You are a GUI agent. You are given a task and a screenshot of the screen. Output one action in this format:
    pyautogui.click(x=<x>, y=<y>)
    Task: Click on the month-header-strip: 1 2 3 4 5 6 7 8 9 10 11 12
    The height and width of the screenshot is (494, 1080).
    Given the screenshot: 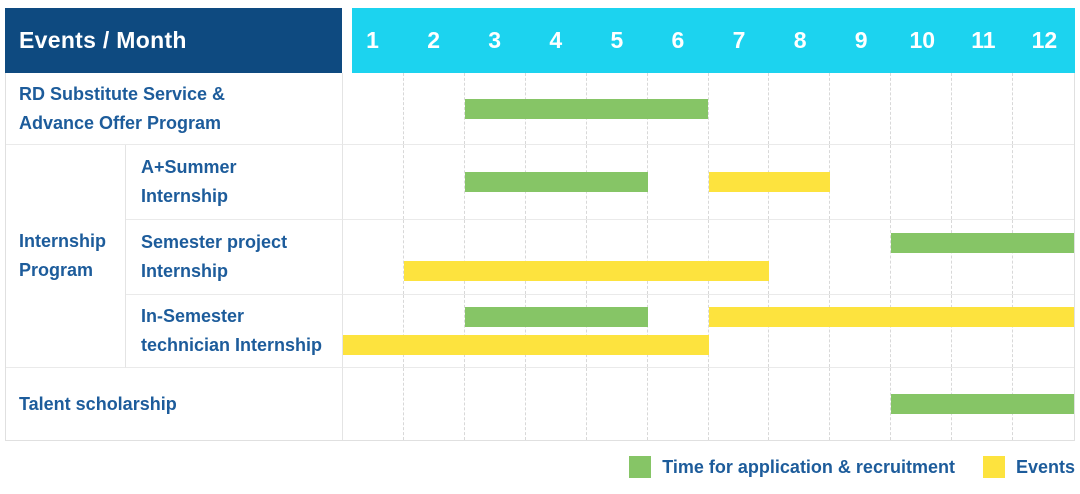 What is the action you would take?
    pyautogui.click(x=708, y=40)
    